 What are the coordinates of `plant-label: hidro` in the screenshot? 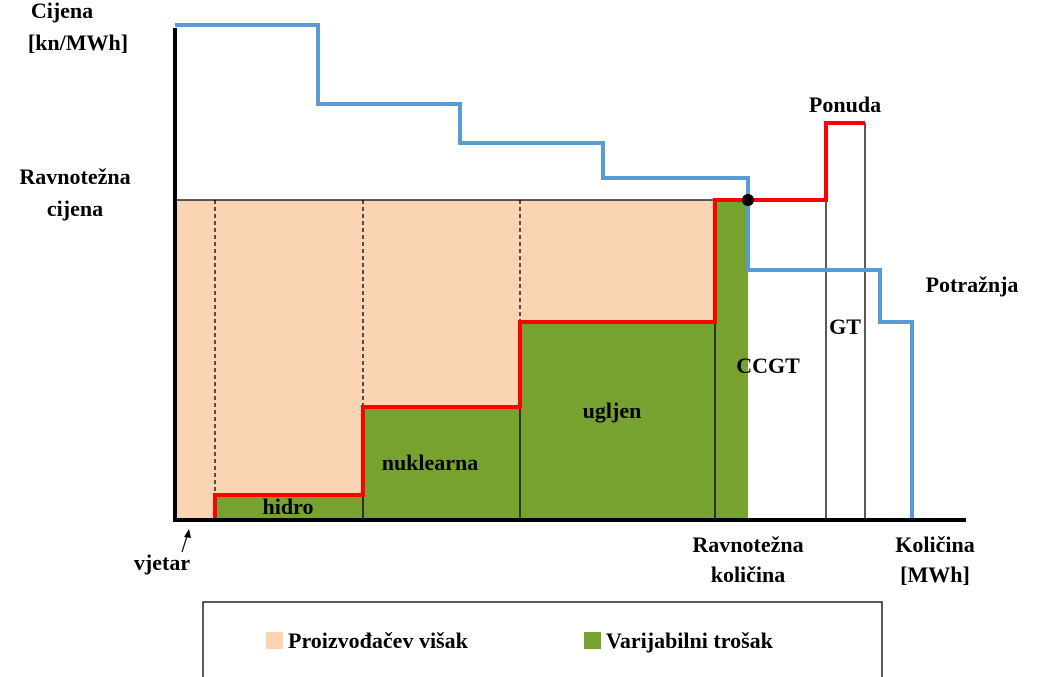 It's located at (288, 506).